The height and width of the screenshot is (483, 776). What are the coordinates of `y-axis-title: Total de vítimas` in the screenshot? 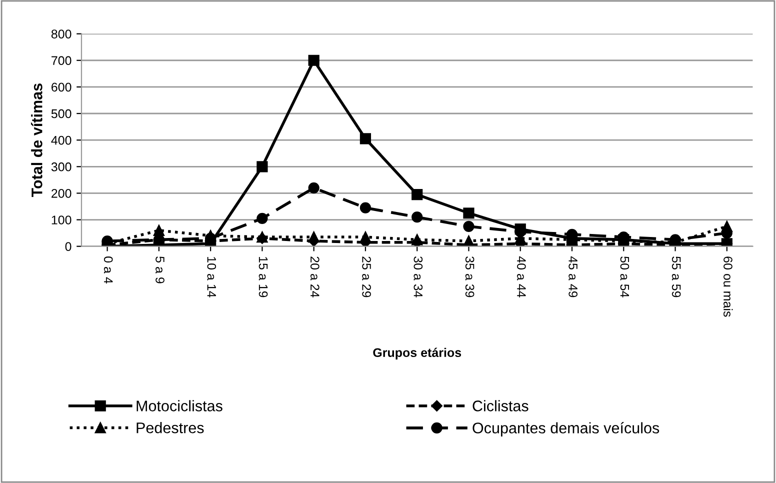 It's located at (36, 141).